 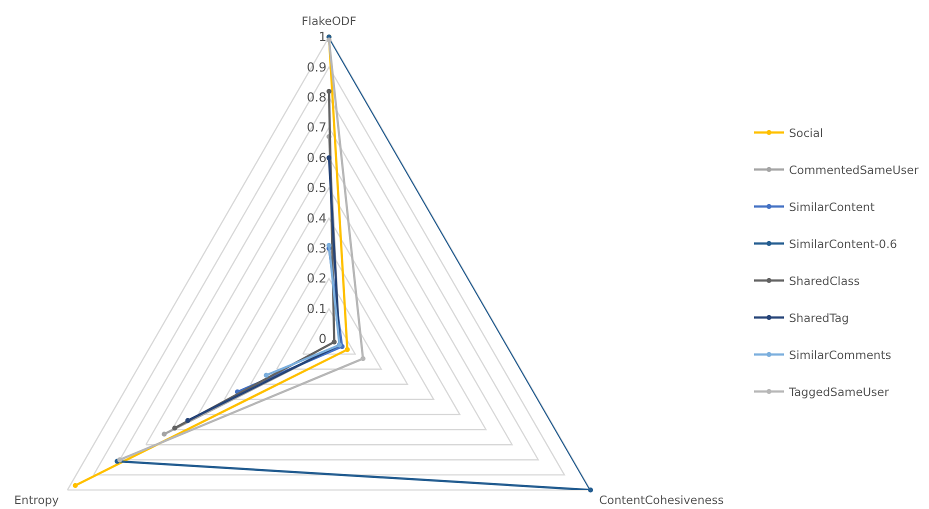 I want to click on spoke-label: ContentCohesiveness, so click(x=661, y=500).